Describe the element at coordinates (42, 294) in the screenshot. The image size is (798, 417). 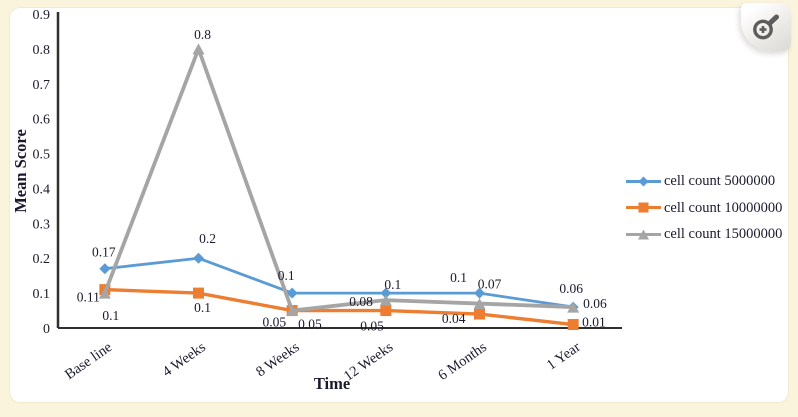
I see `y-tick-label: 0.1` at that location.